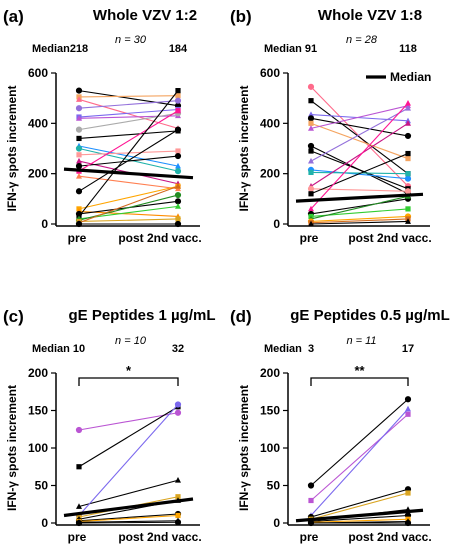 The width and height of the screenshot is (468, 550). What do you see at coordinates (270, 73) in the screenshot?
I see `y-tick-label: 600` at bounding box center [270, 73].